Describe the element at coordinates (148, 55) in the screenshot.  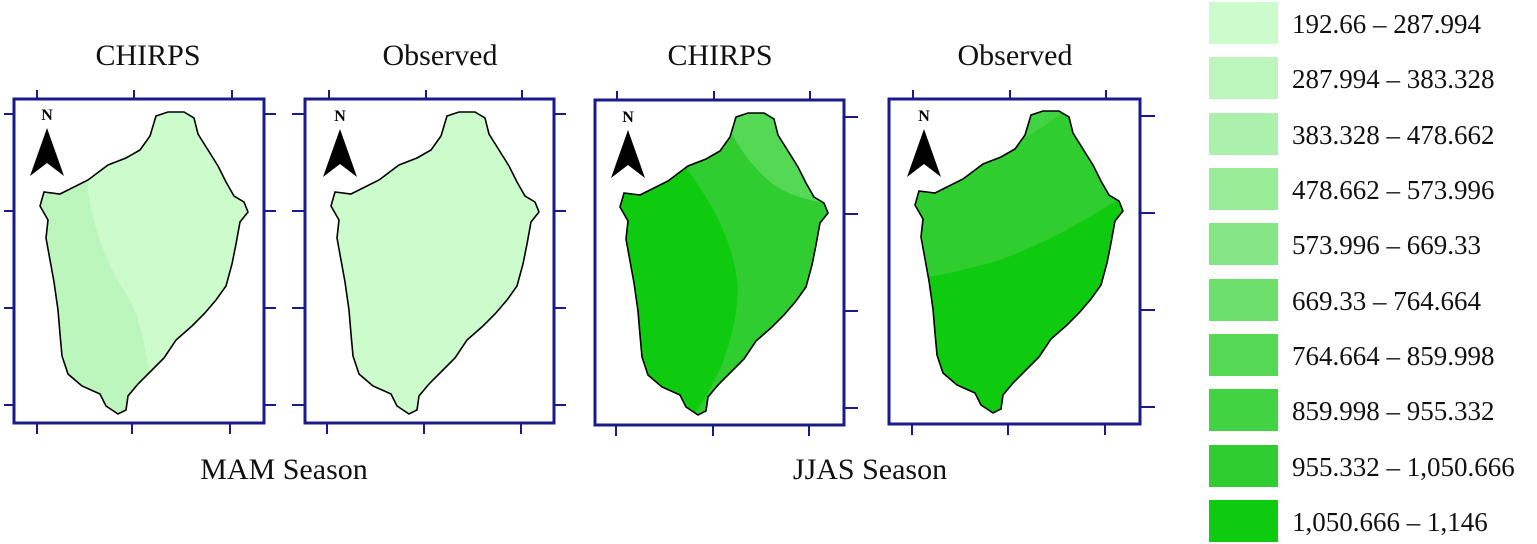
I see `map-title-chirps-mam: CHIRPS` at that location.